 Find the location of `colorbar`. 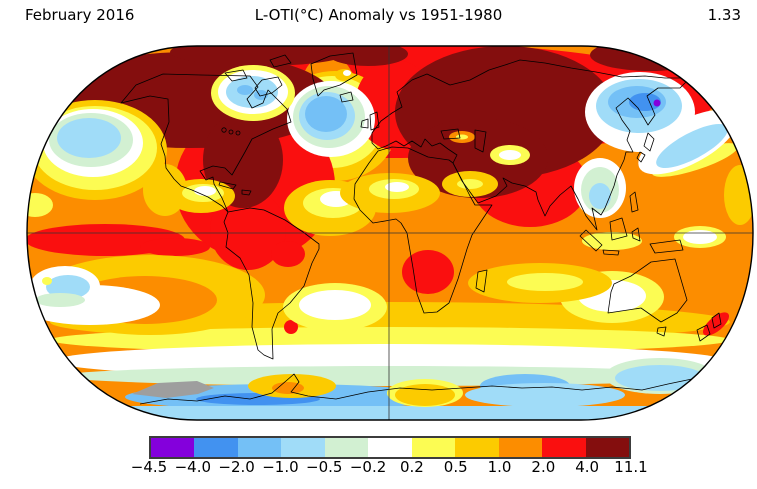

colorbar is located at coordinates (390, 447).